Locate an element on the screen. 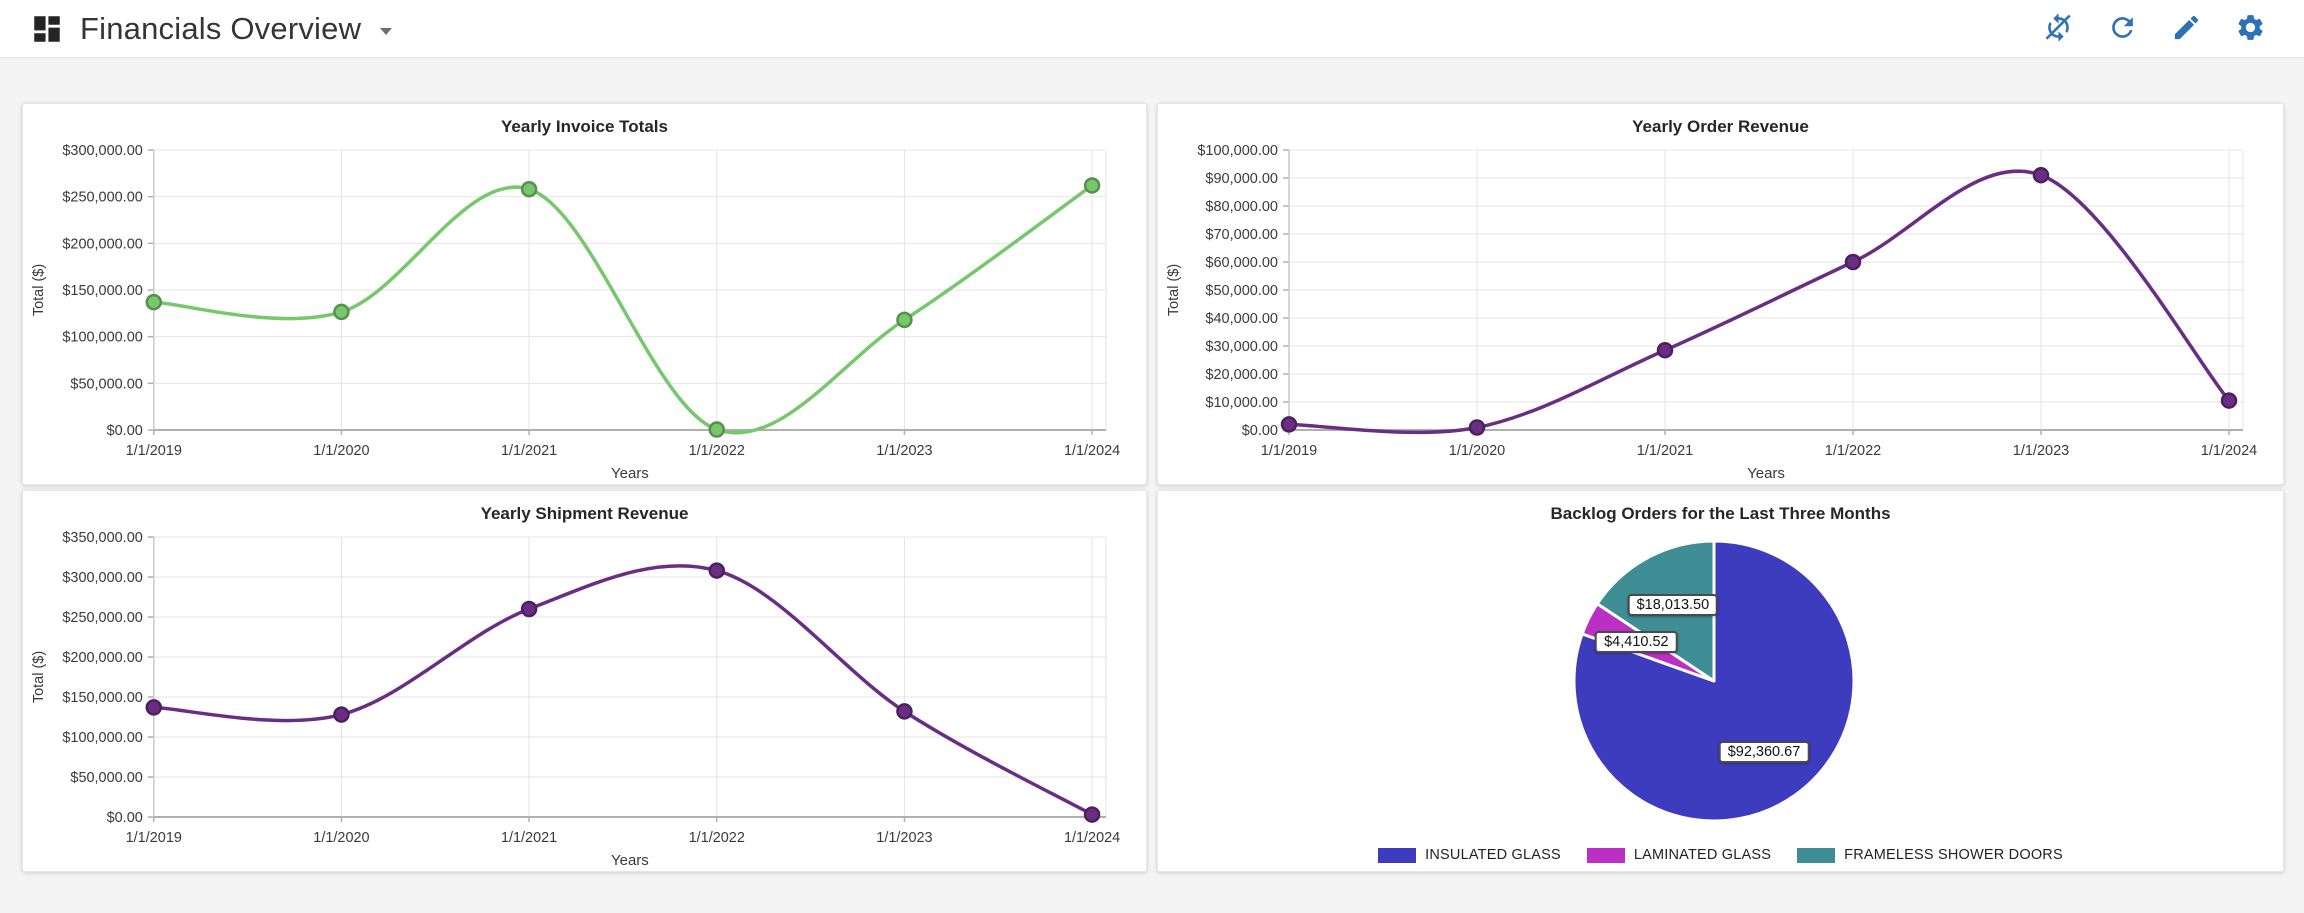  gear-icon is located at coordinates (2250, 29).